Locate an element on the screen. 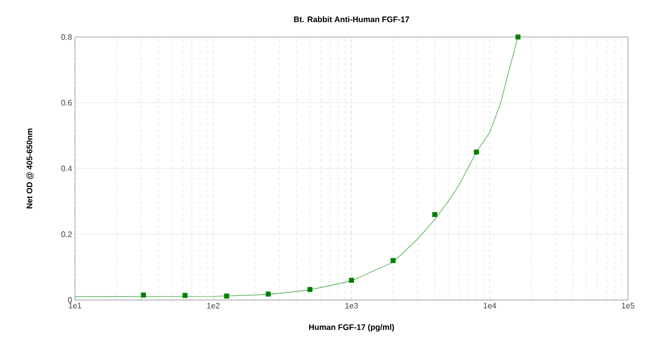  y-tick-label: 0.6 is located at coordinates (66, 103).